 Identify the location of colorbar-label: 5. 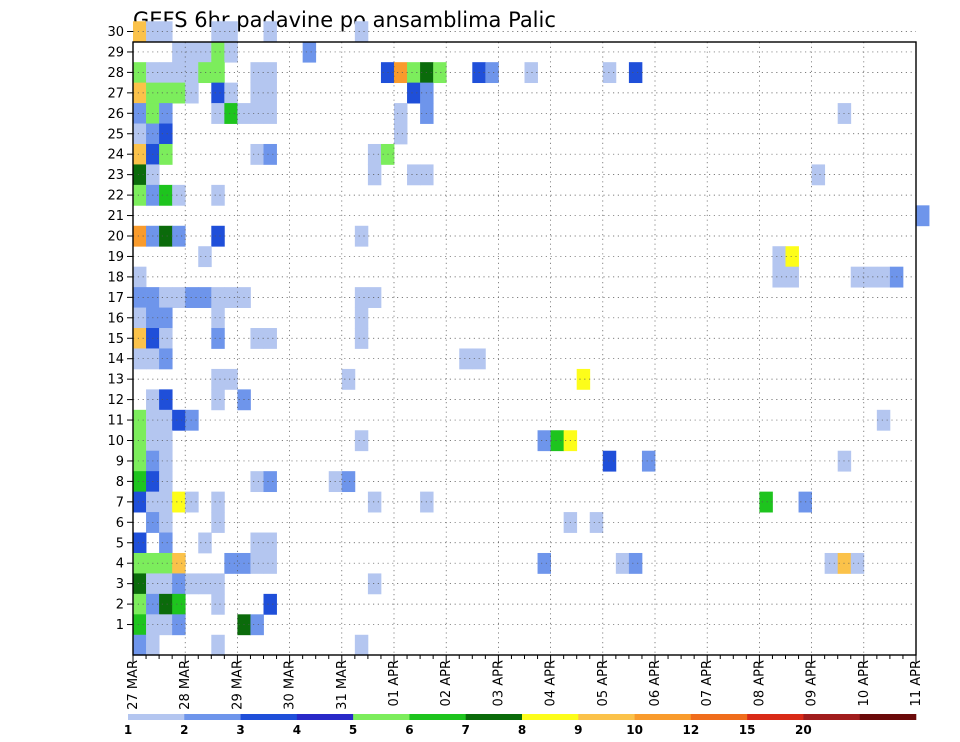
(353, 730).